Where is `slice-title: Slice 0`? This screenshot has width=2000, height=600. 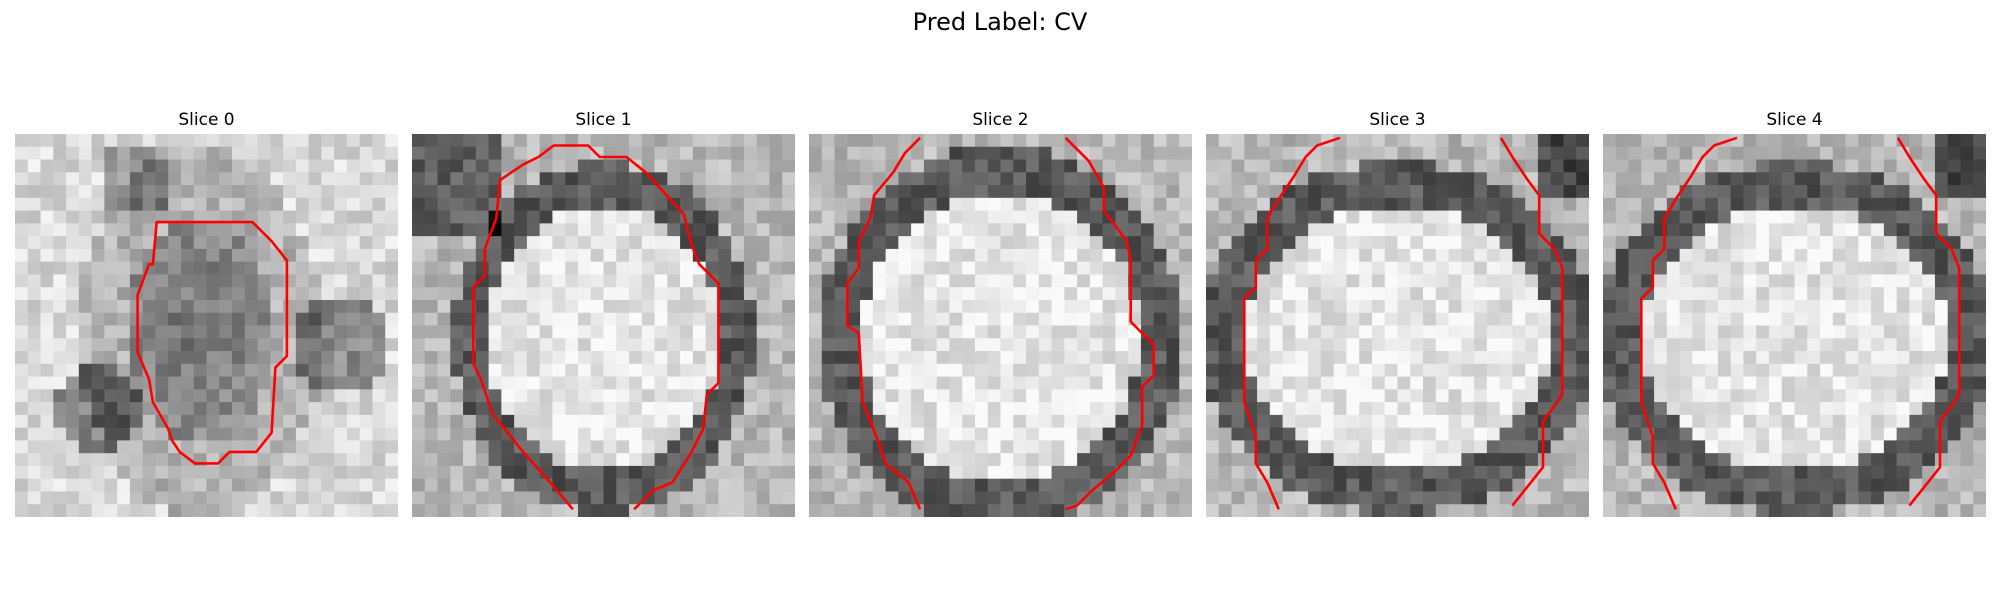 slice-title: Slice 0 is located at coordinates (206, 120).